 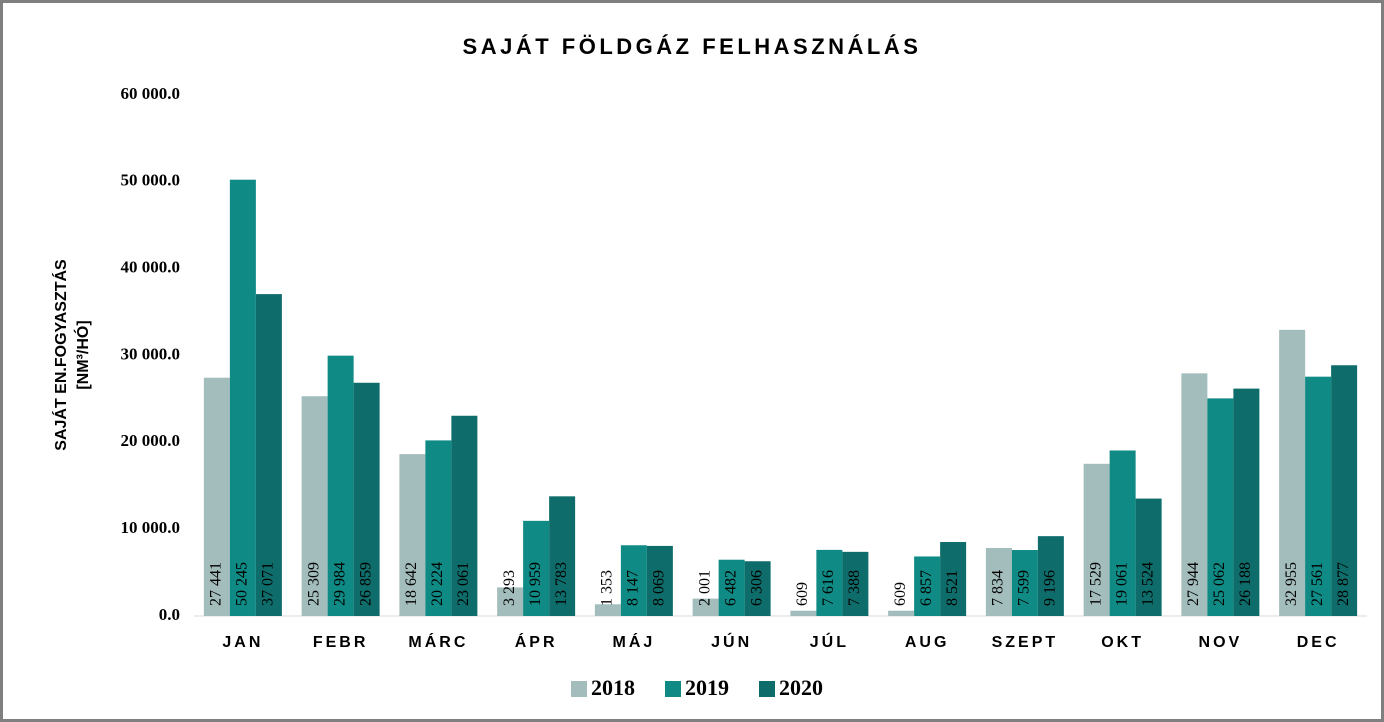 What do you see at coordinates (242, 642) in the screenshot?
I see `x-tick-label: JAN` at bounding box center [242, 642].